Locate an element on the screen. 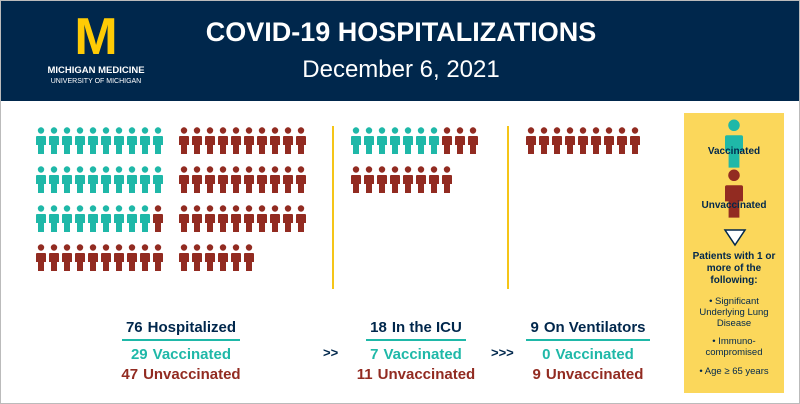 This screenshot has width=800, height=404. legend-label: Vaccinated is located at coordinates (734, 151).